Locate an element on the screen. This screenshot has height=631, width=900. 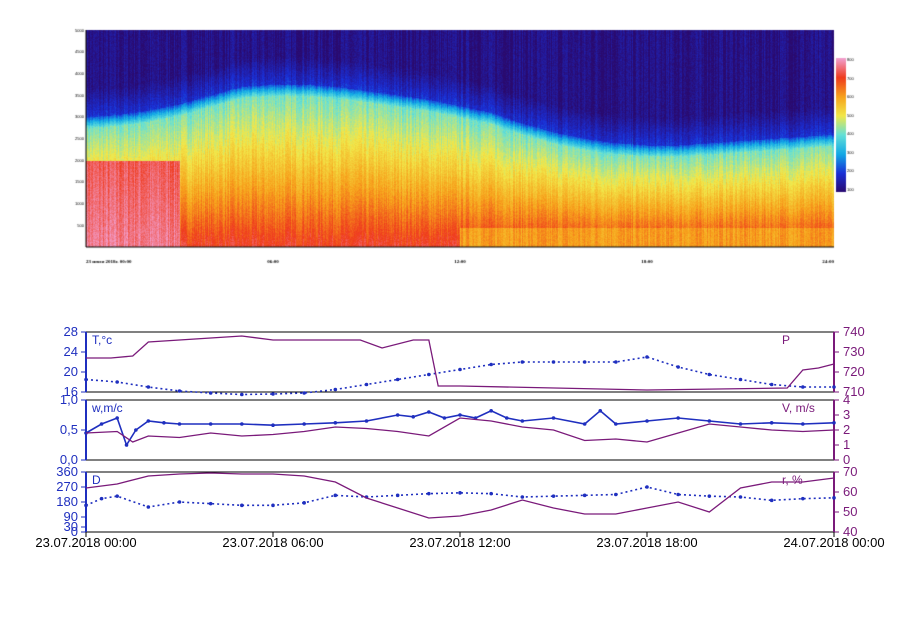
panel-wv-frame is located at coordinates (460, 430).